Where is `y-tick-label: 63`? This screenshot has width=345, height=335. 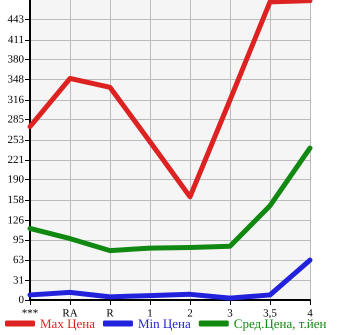 y-tick-label: 63 is located at coordinates (18, 260).